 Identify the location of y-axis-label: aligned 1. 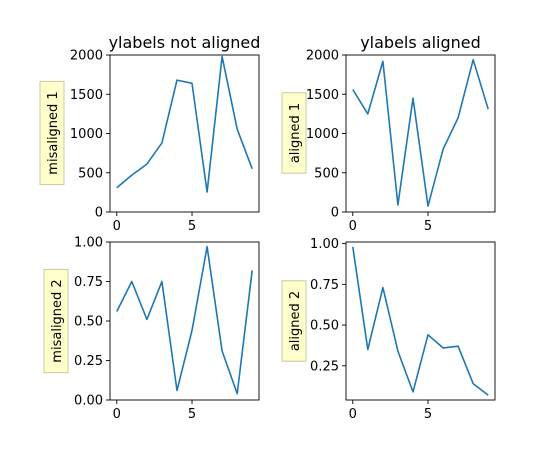
(295, 133).